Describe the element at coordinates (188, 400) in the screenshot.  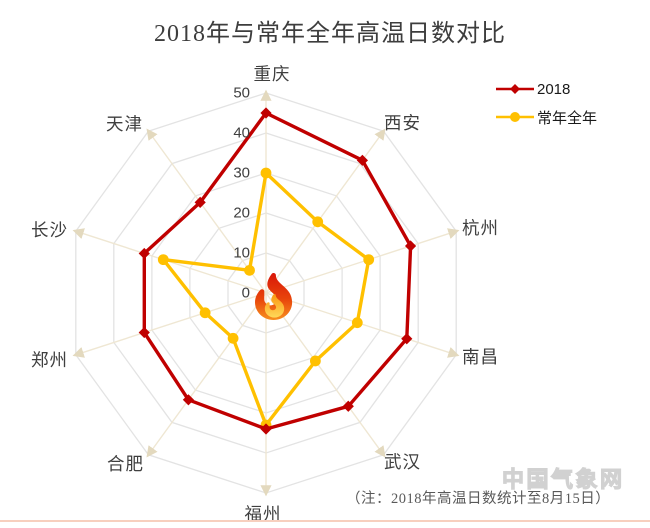
I see `data-point-2018-合肥` at that location.